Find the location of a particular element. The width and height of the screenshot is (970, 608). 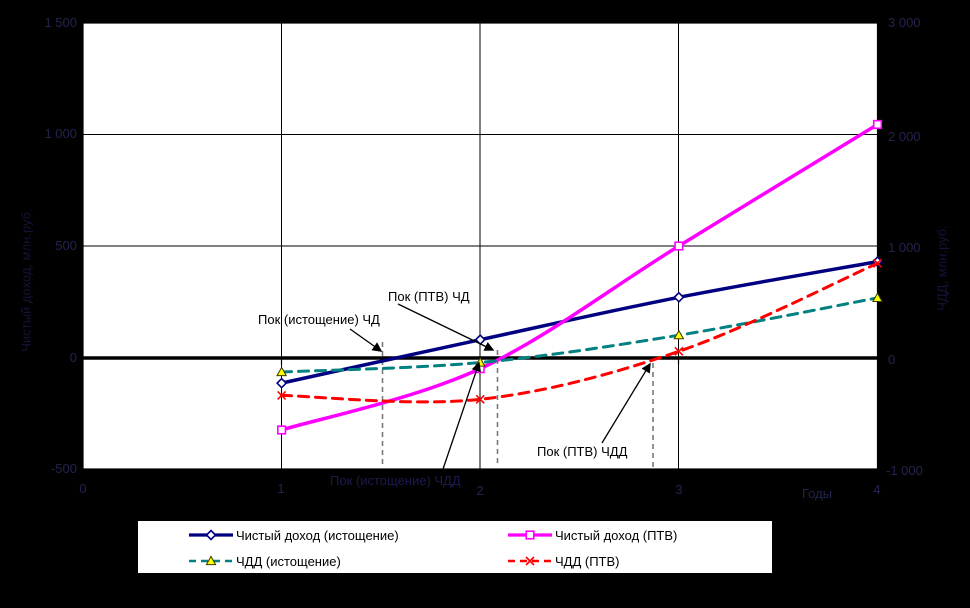

right-axis-tick: -1 000 is located at coordinates (904, 470).